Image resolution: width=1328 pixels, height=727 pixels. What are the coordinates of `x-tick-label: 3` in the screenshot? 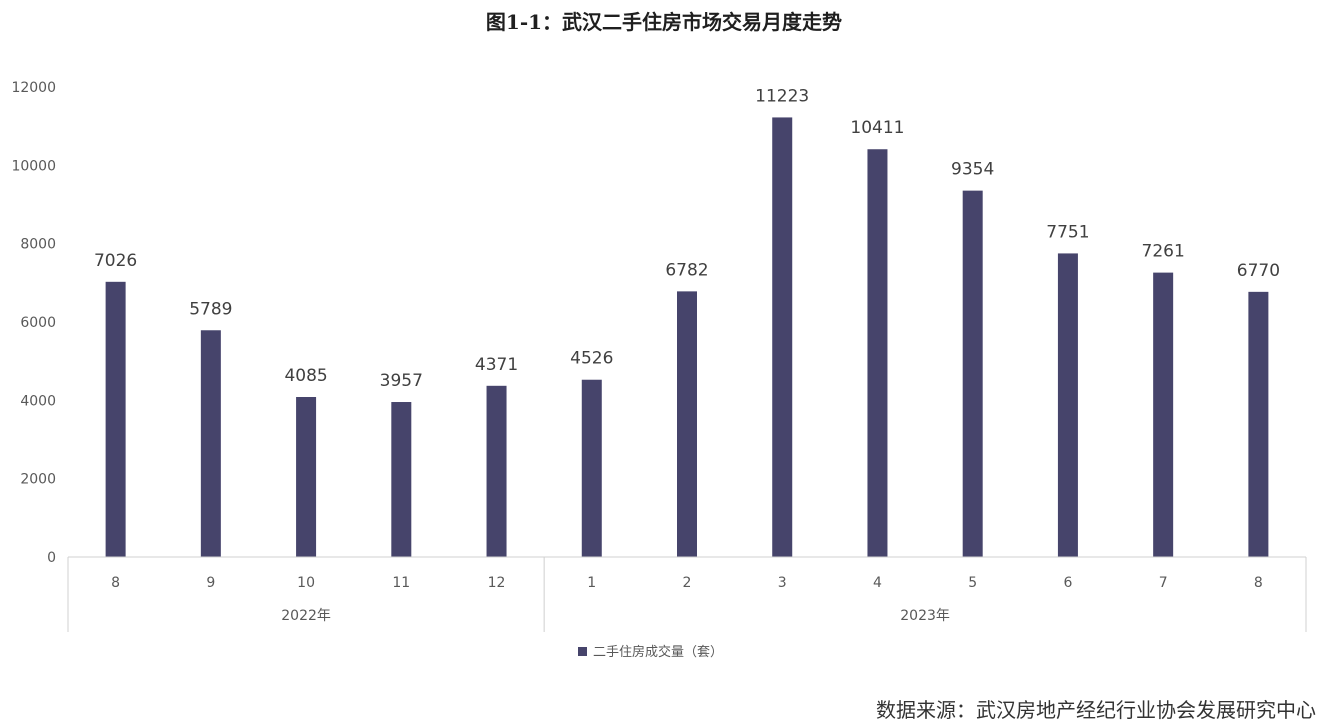 It's located at (782, 583).